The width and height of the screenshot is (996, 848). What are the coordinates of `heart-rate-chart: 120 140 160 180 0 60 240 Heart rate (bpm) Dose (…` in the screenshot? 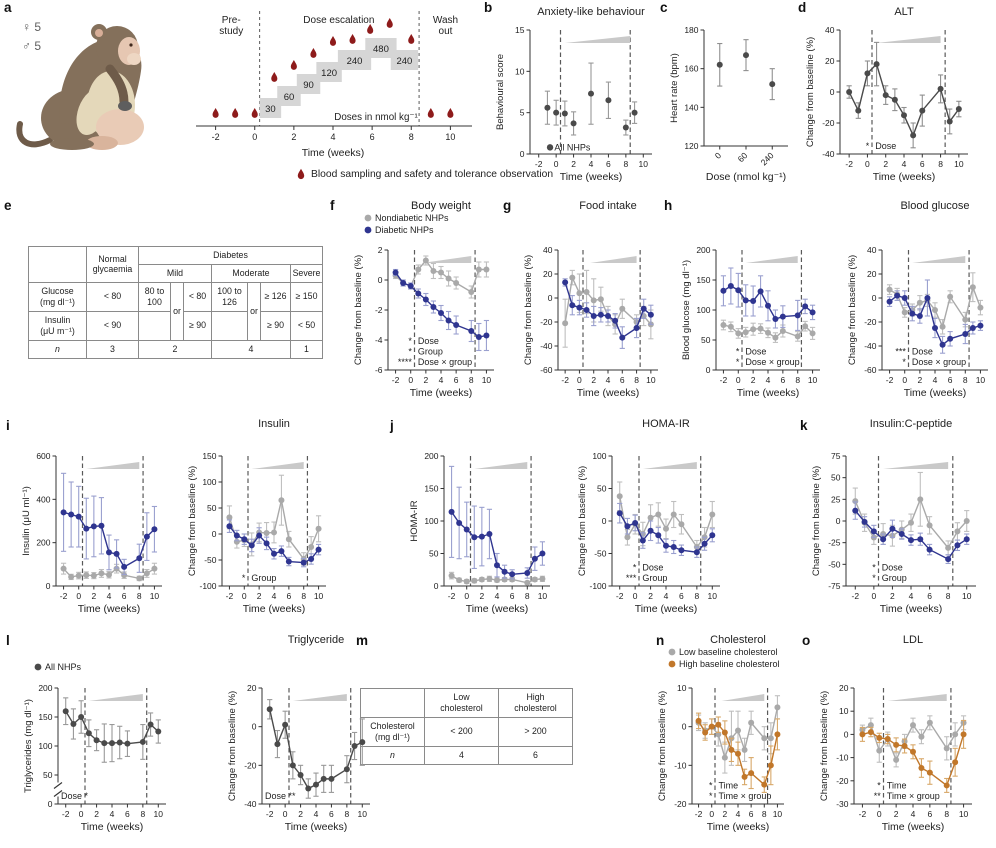 It's located at (732, 100).